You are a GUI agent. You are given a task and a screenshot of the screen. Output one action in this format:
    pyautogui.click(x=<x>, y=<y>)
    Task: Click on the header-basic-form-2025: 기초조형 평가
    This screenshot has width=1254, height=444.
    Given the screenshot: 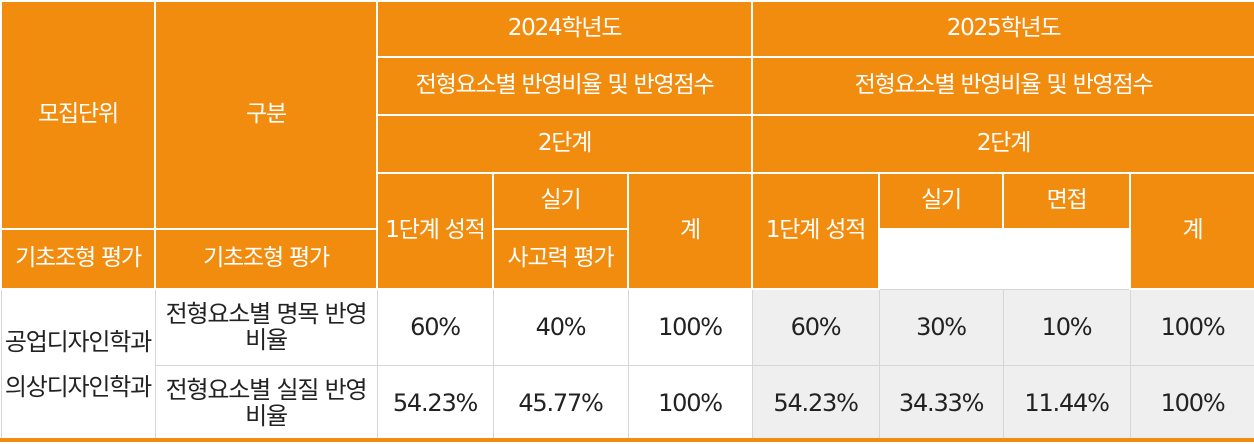 What is the action you would take?
    pyautogui.click(x=266, y=259)
    